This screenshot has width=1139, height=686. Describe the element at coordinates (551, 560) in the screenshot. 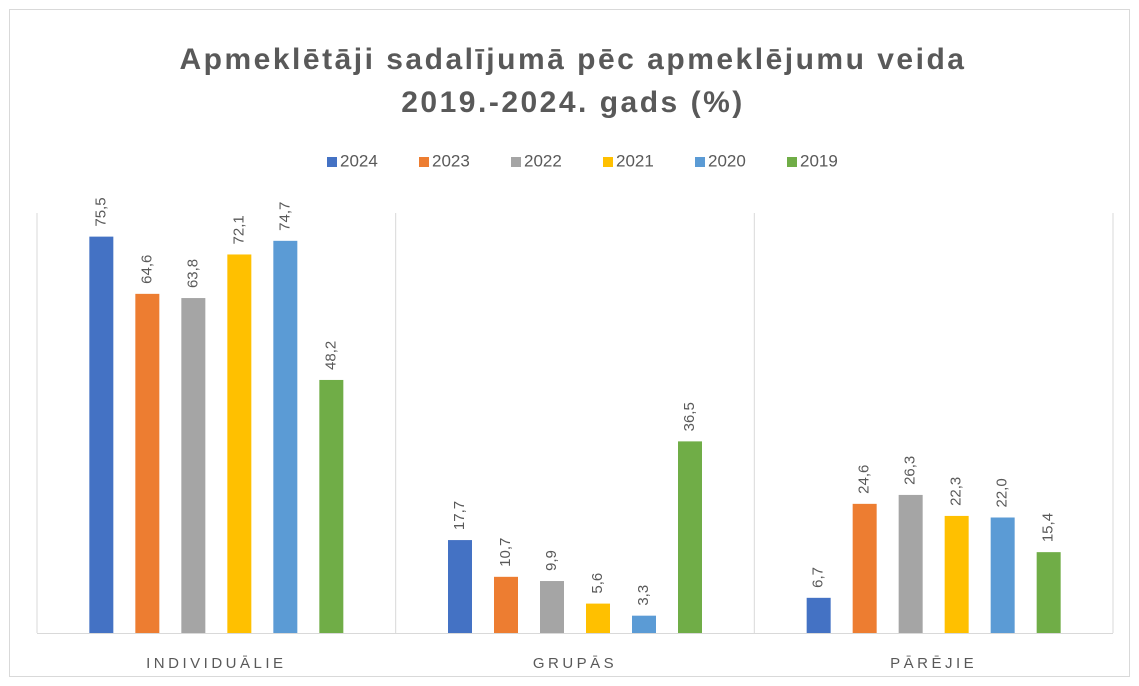

I see `data-label: 9,9` at that location.